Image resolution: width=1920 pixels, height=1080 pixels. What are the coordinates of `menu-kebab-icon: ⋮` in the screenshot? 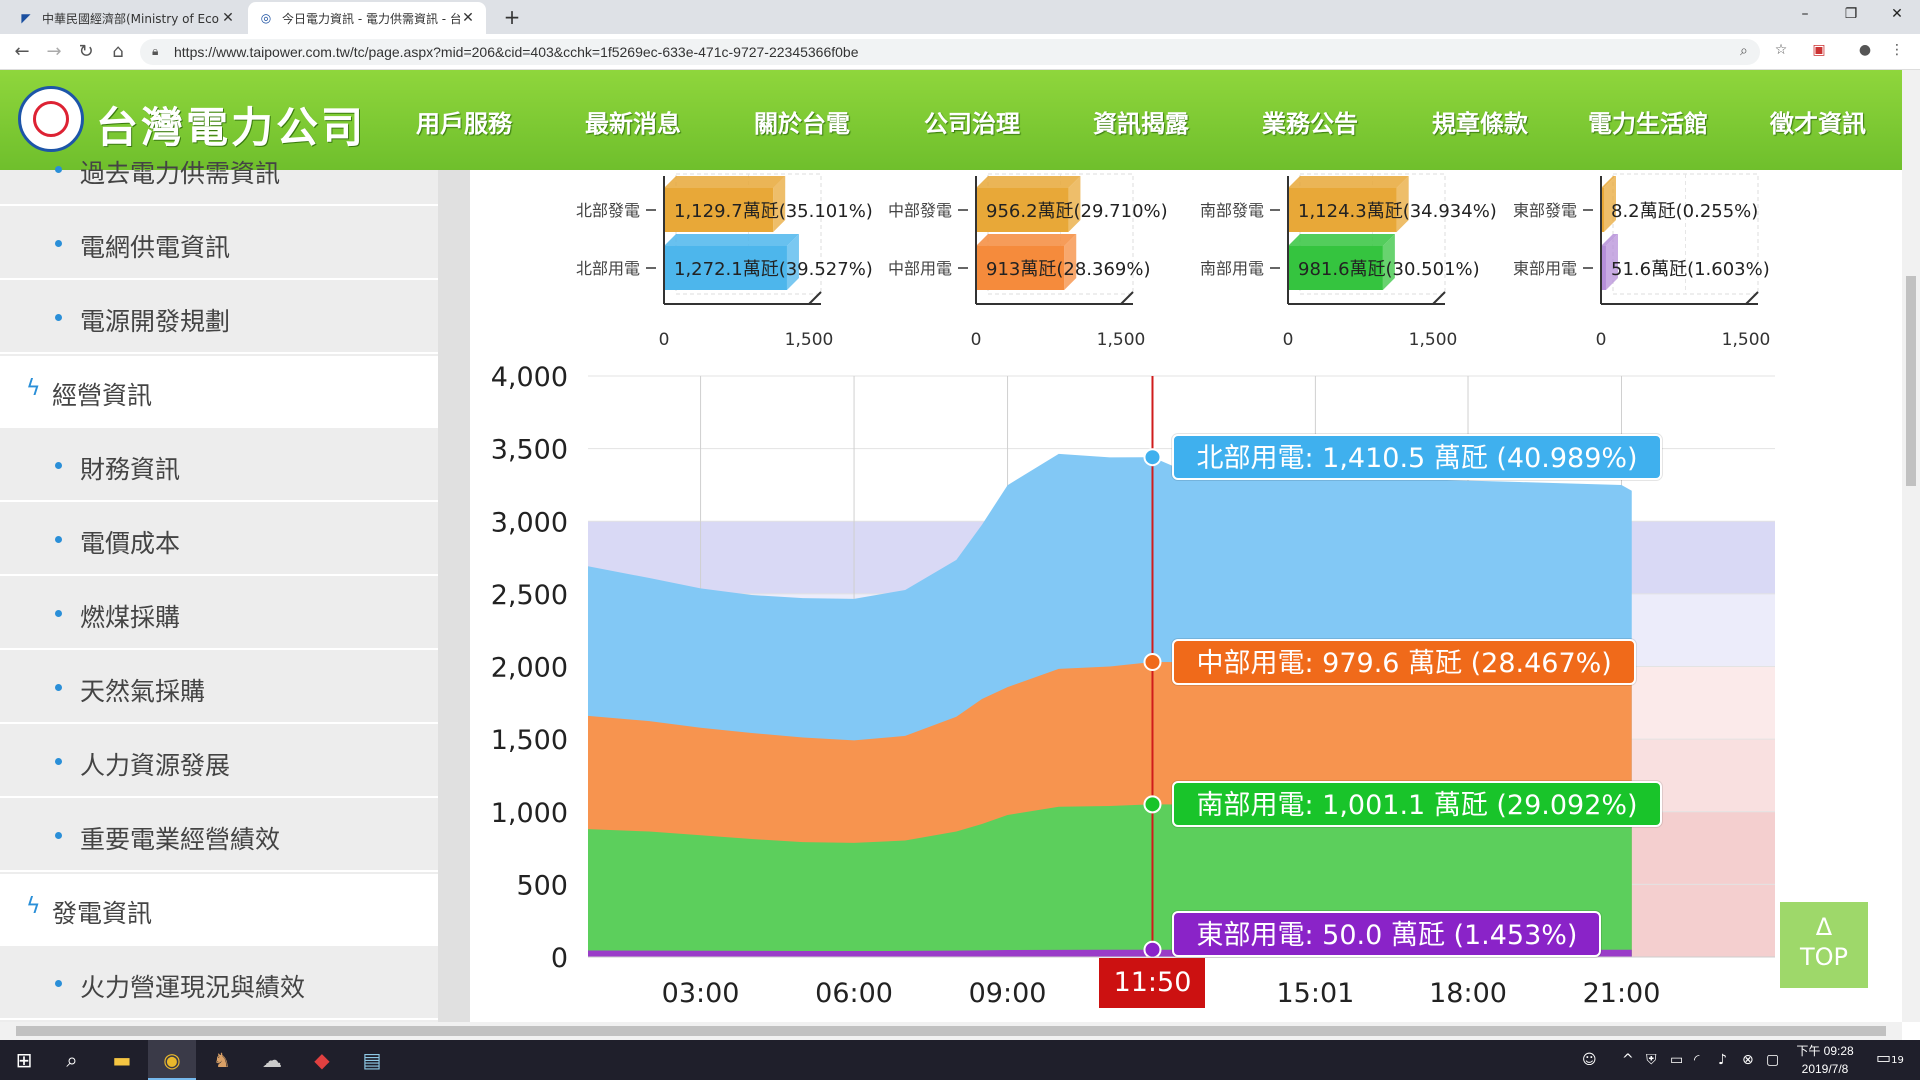 It's located at (1897, 50).